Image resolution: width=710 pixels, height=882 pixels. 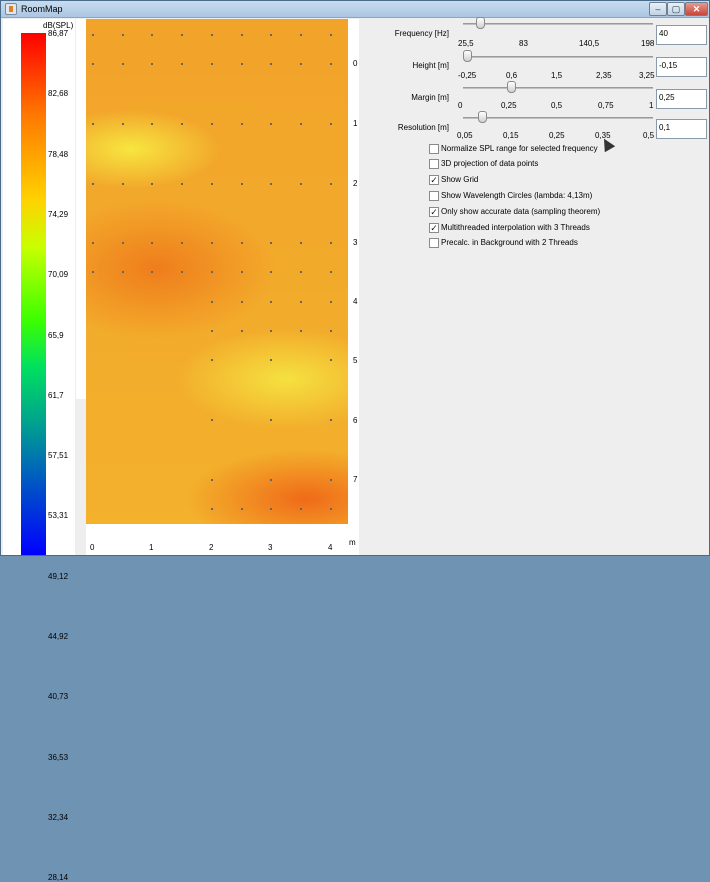 I want to click on legend-label: 40,73, so click(x=58, y=697).